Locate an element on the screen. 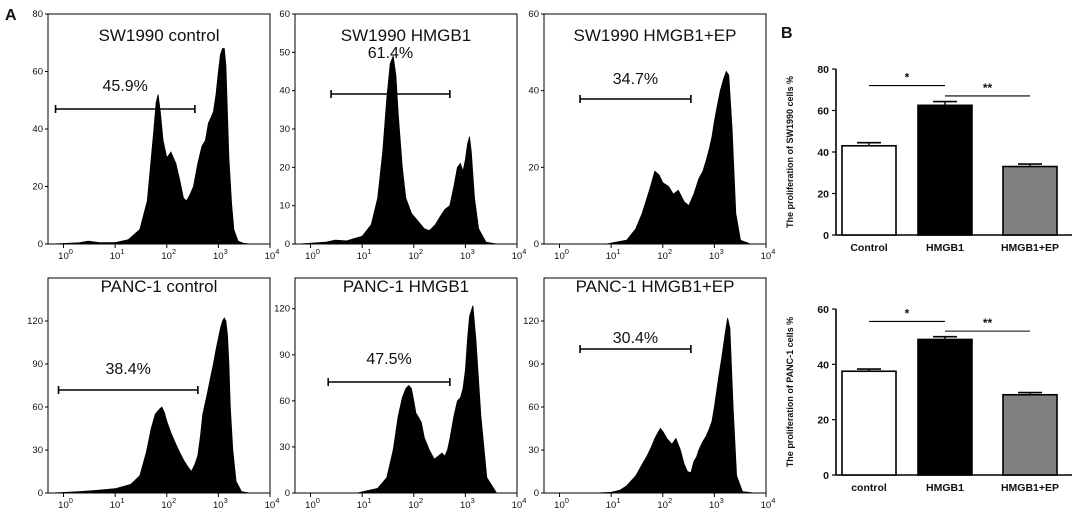 This screenshot has width=1084, height=523. category-label: control is located at coordinates (869, 488).